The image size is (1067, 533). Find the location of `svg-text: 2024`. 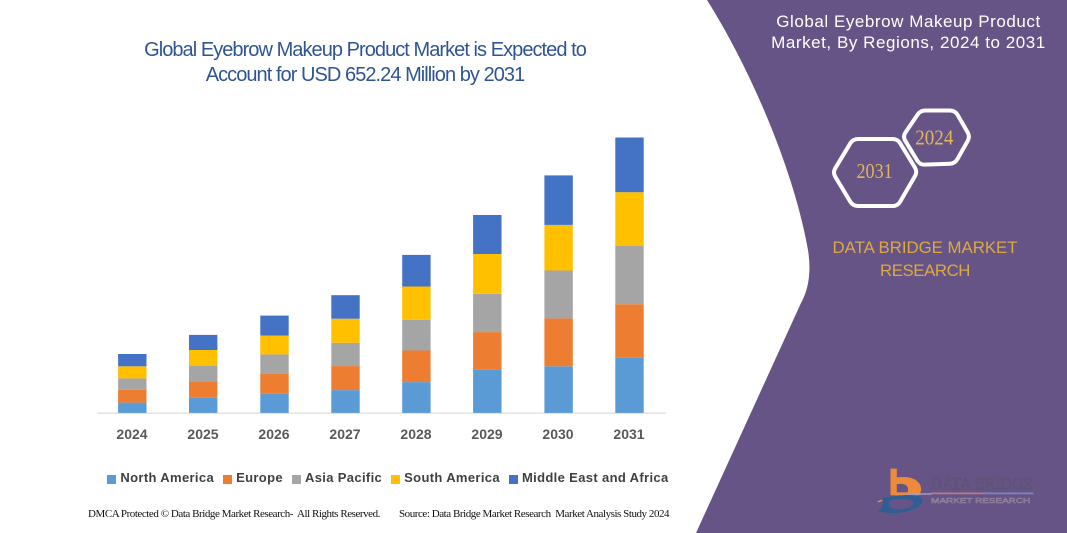

svg-text: 2024 is located at coordinates (934, 138).